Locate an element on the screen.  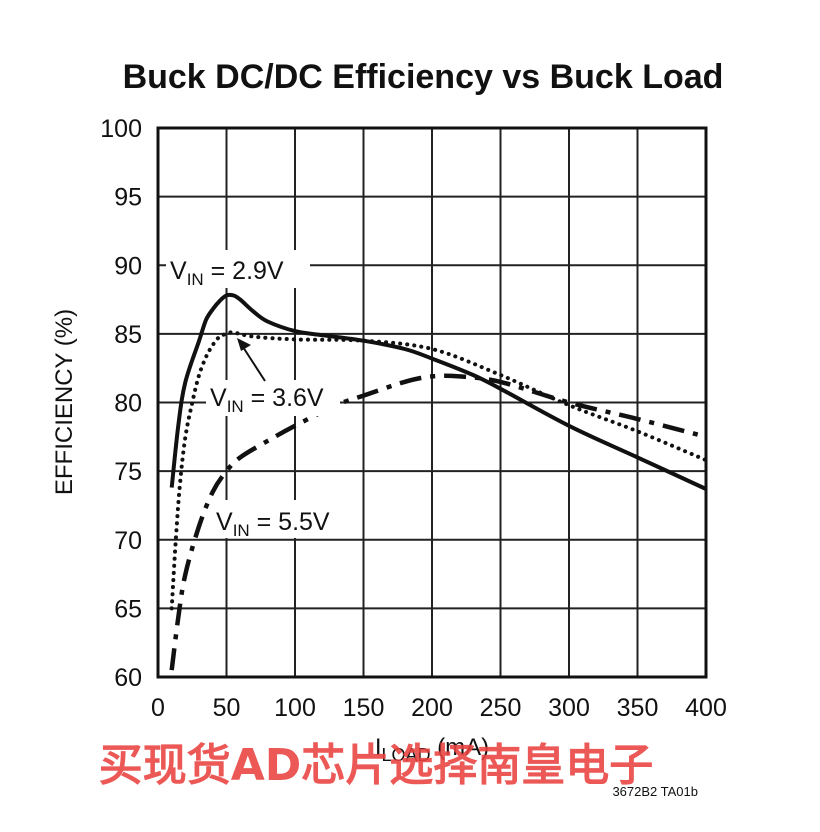
x-tick-label: 150 is located at coordinates (364, 708).